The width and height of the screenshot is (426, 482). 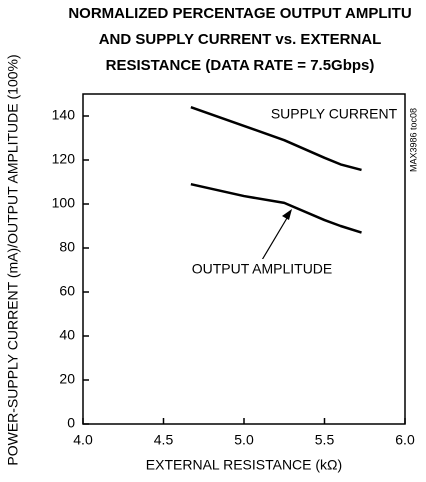 I want to click on y-tick-label: 120, so click(x=64, y=159).